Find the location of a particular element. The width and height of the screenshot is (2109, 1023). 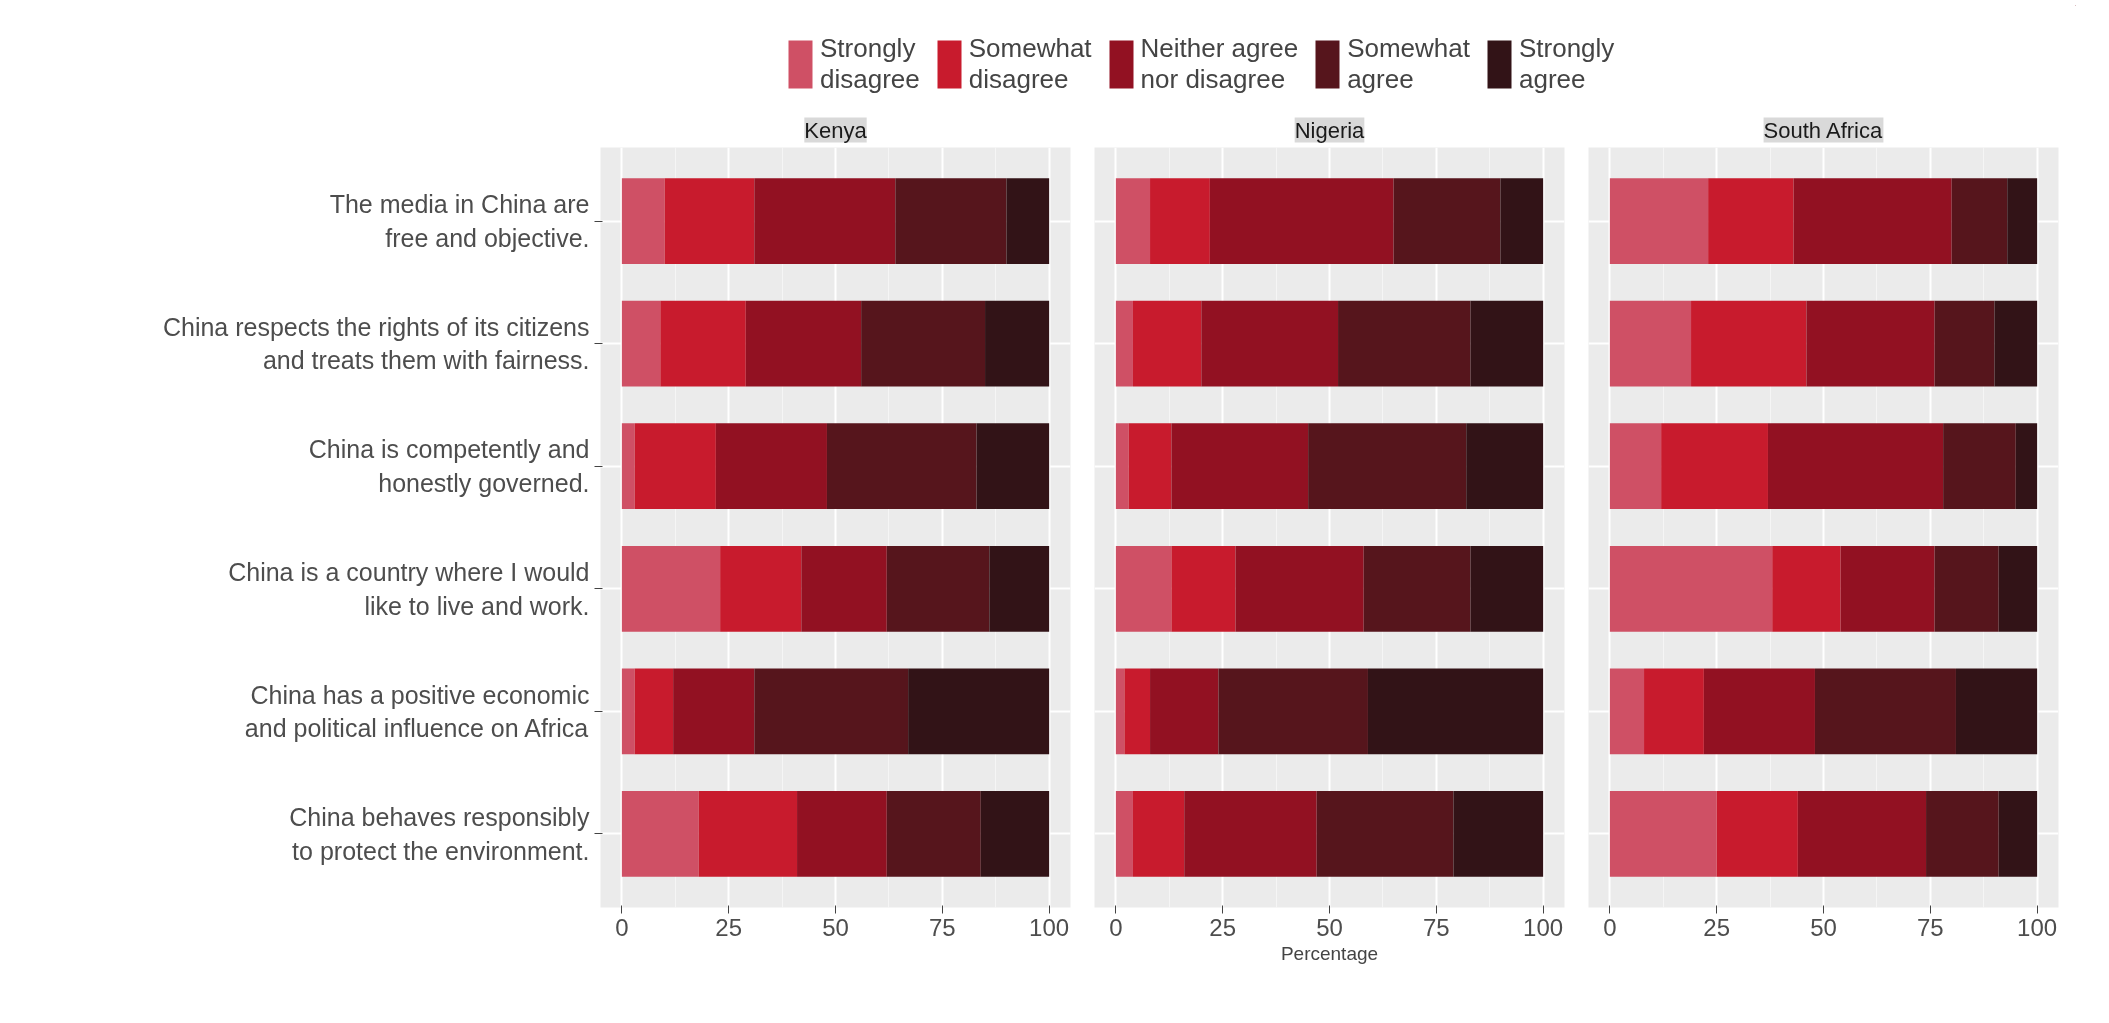

legend-label: Somewhat agree is located at coordinates (1408, 64).